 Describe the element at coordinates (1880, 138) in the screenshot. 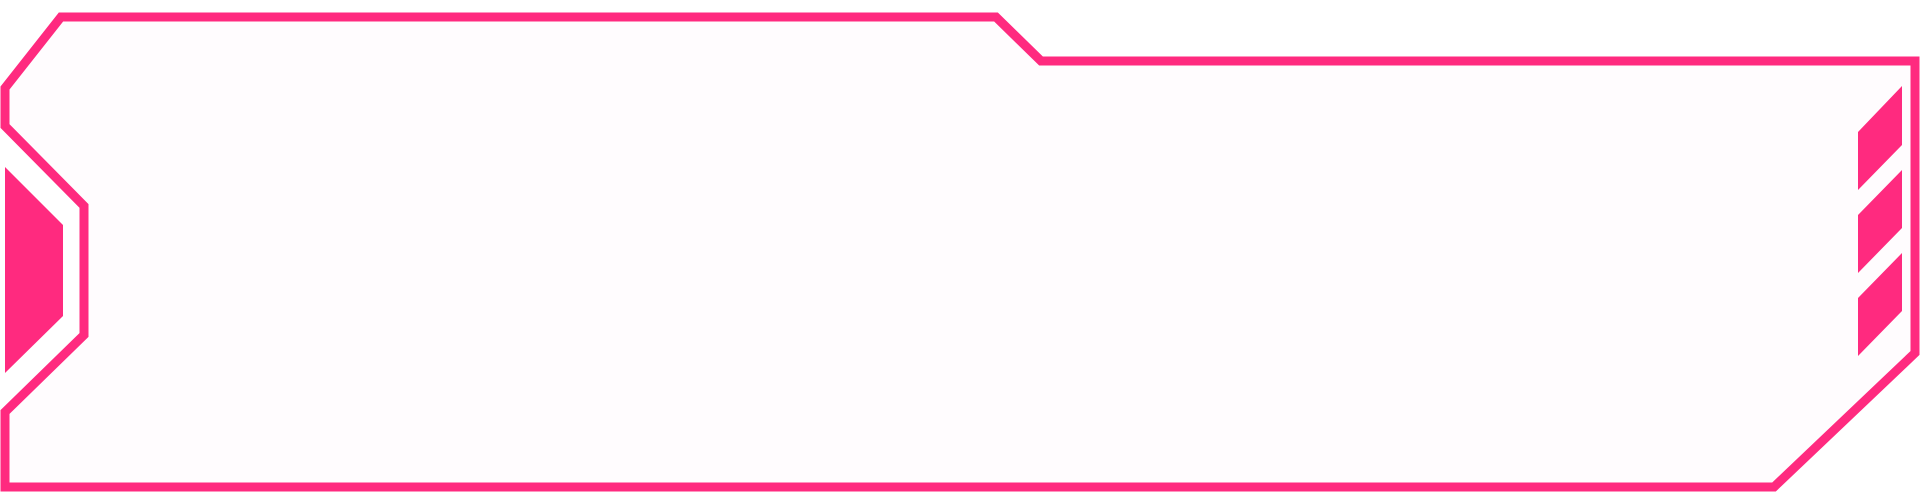

I see `right-marker-top` at that location.